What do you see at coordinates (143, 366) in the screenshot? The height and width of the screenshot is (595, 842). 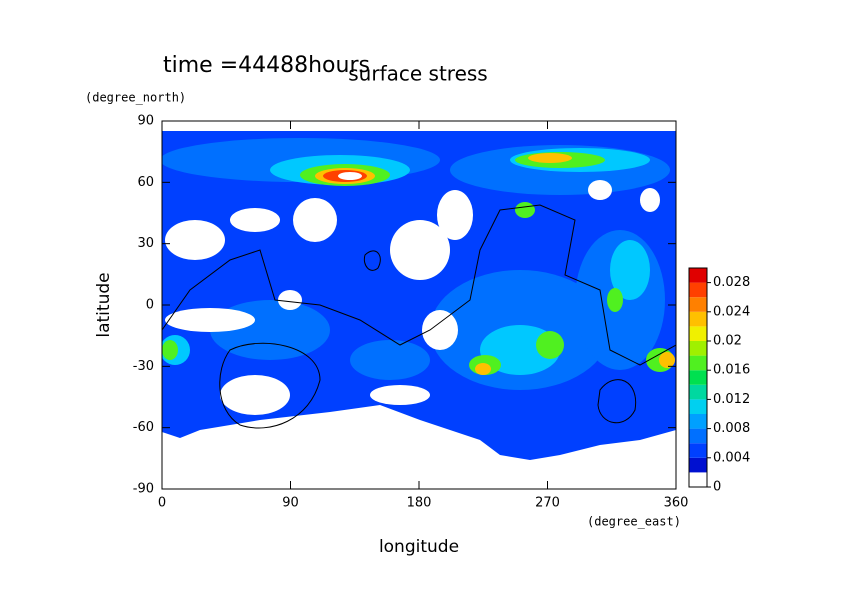 I see `y-tick-label: -30` at bounding box center [143, 366].